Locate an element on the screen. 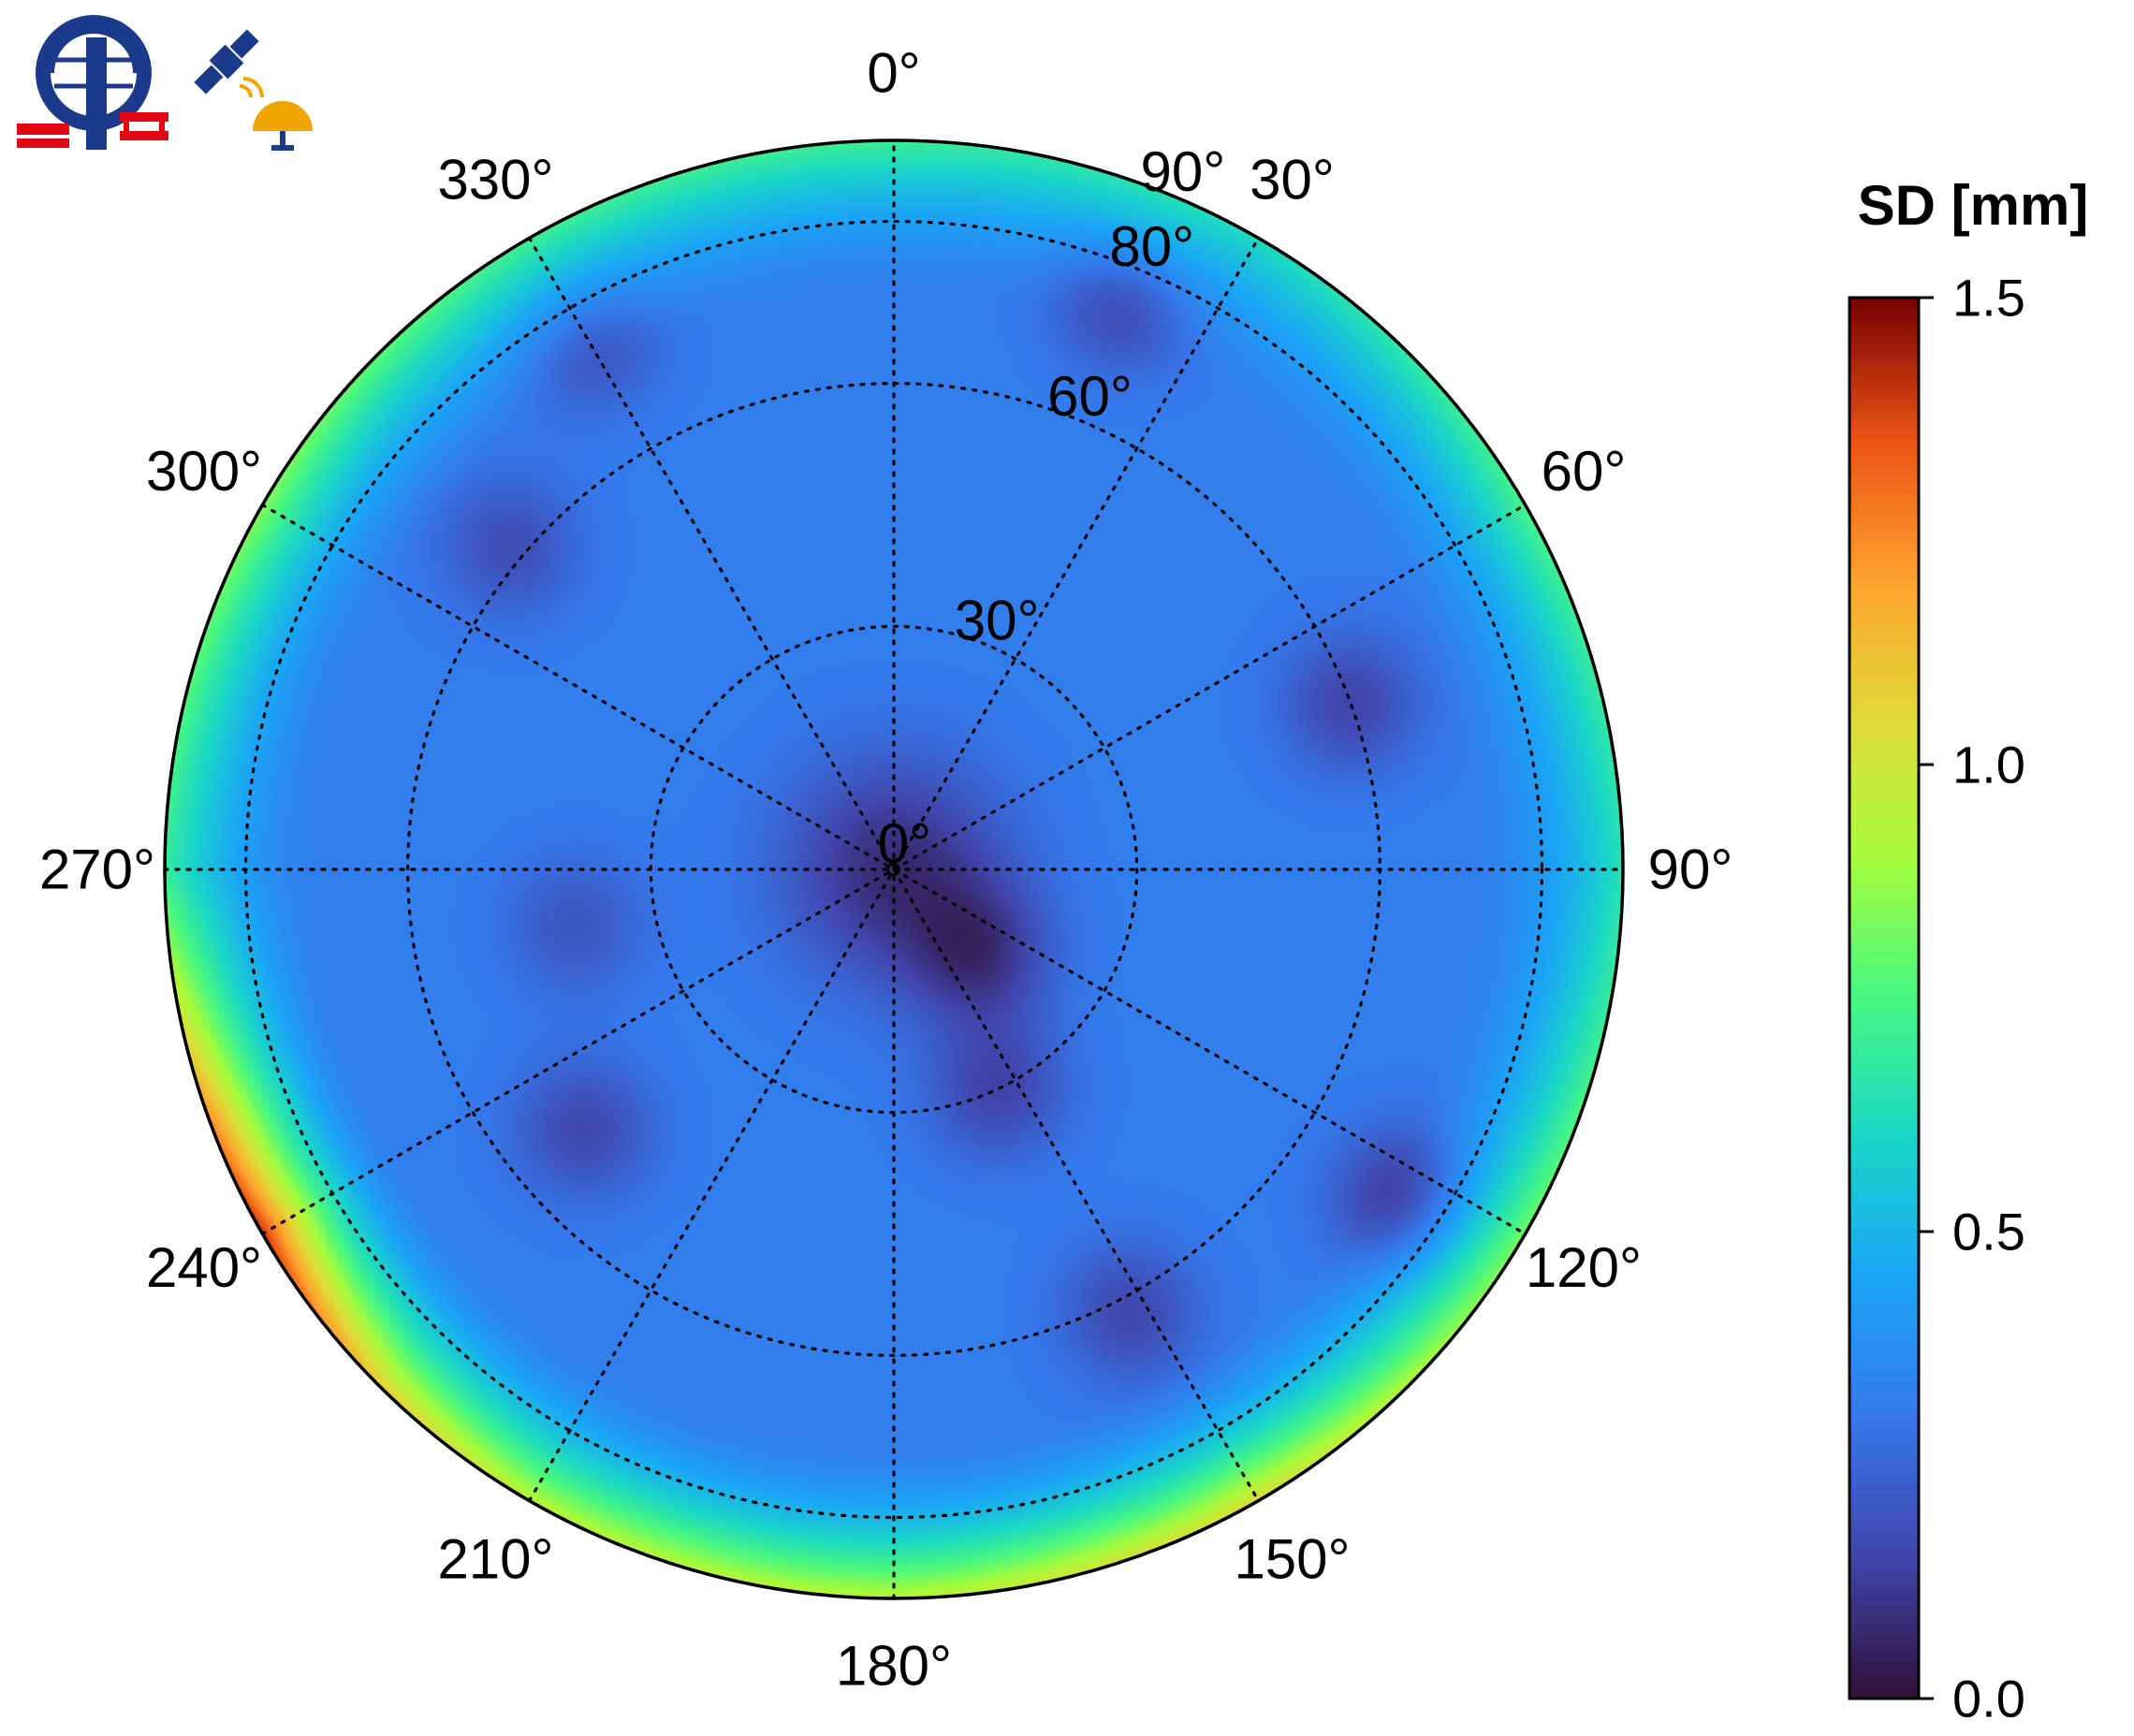  satellite-antenna-icon is located at coordinates (253, 90).